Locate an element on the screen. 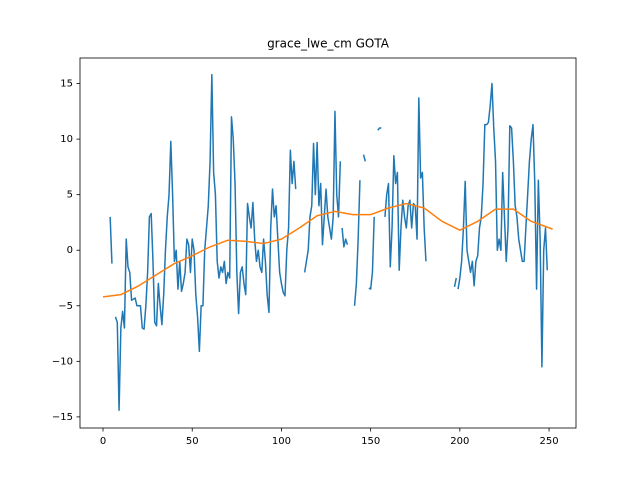 The width and height of the screenshot is (640, 480). y-tick-label: −5 is located at coordinates (65, 306).